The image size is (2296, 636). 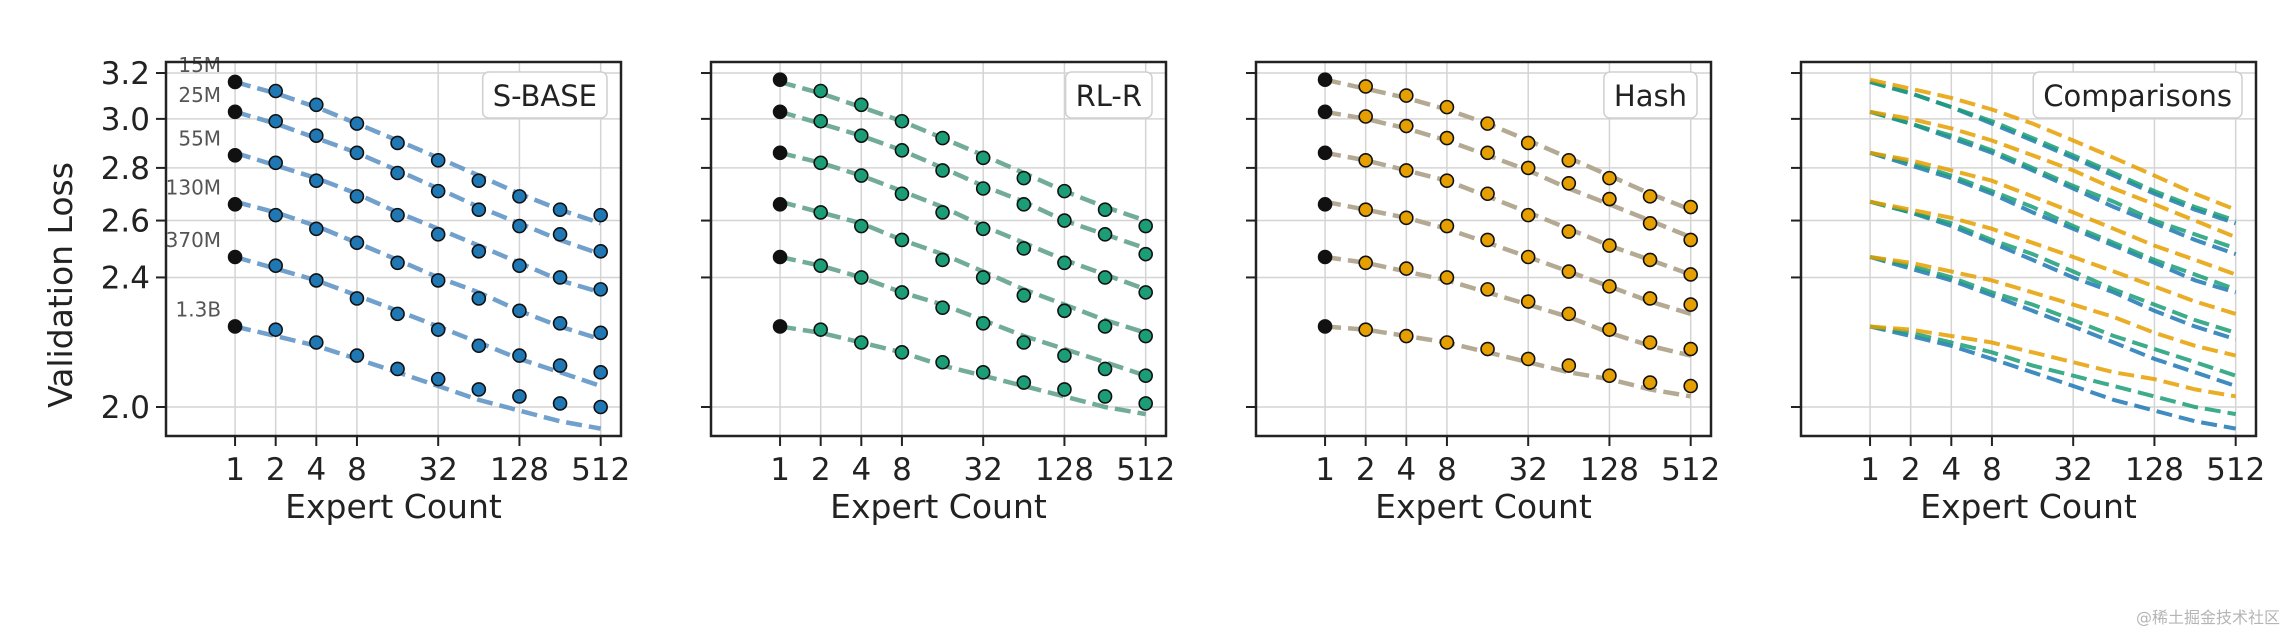 What do you see at coordinates (2072, 470) in the screenshot?
I see `x-tick-label: 32` at bounding box center [2072, 470].